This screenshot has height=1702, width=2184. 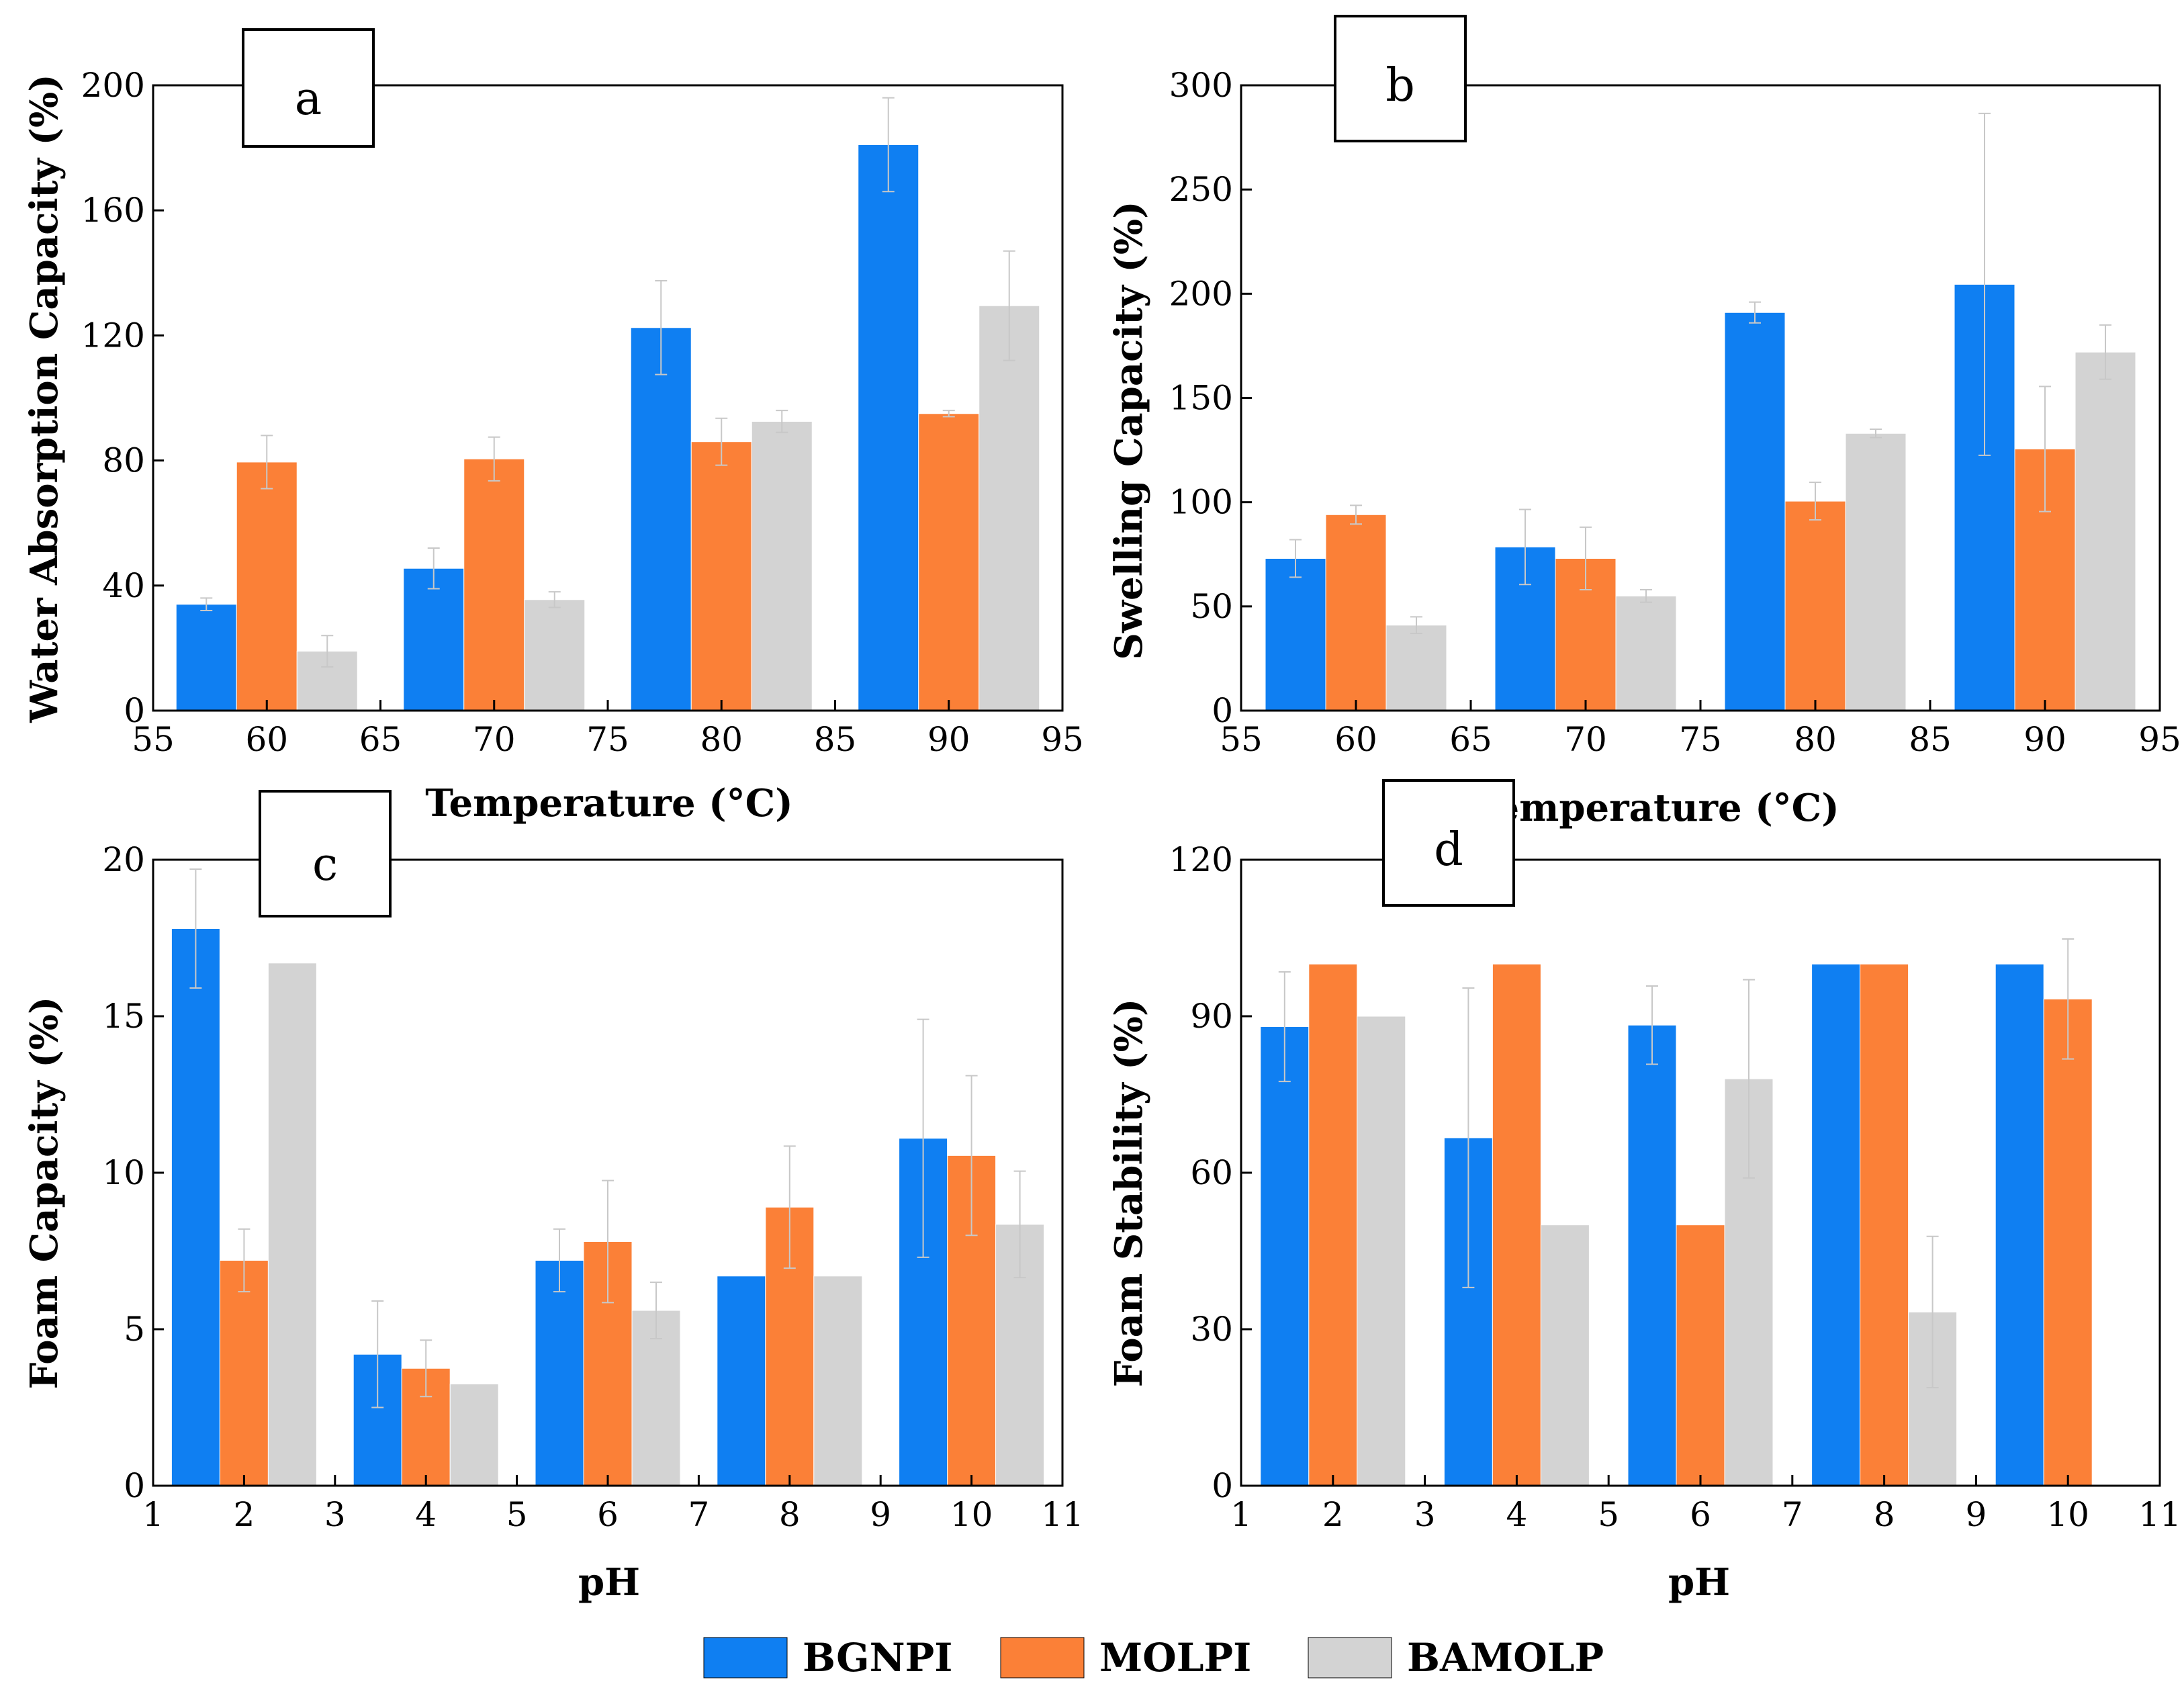 What do you see at coordinates (1222, 710) in the screenshot?
I see `y-tick-label-b-0: 0` at bounding box center [1222, 710].